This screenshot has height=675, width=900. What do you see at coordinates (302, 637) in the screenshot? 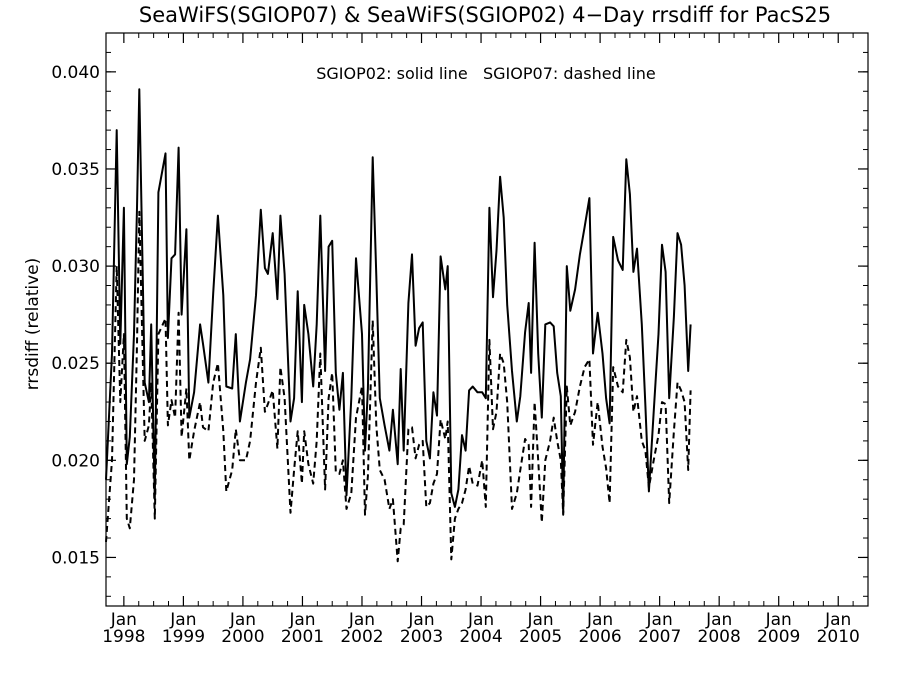
I see `x-tick-label-year: 2001` at bounding box center [302, 637].